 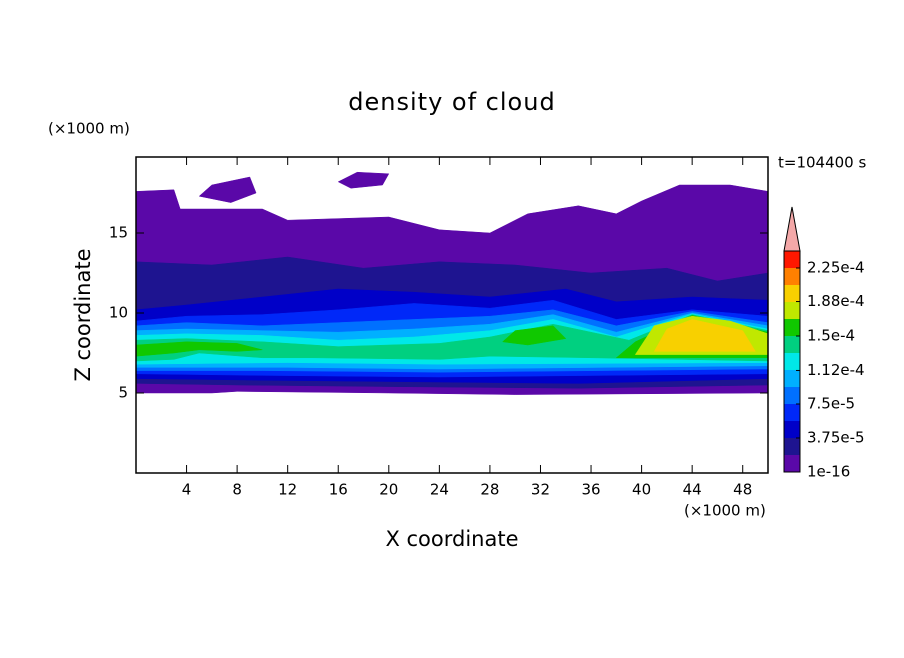 What do you see at coordinates (89, 129) in the screenshot?
I see `y-unit: (×1000 m)` at bounding box center [89, 129].